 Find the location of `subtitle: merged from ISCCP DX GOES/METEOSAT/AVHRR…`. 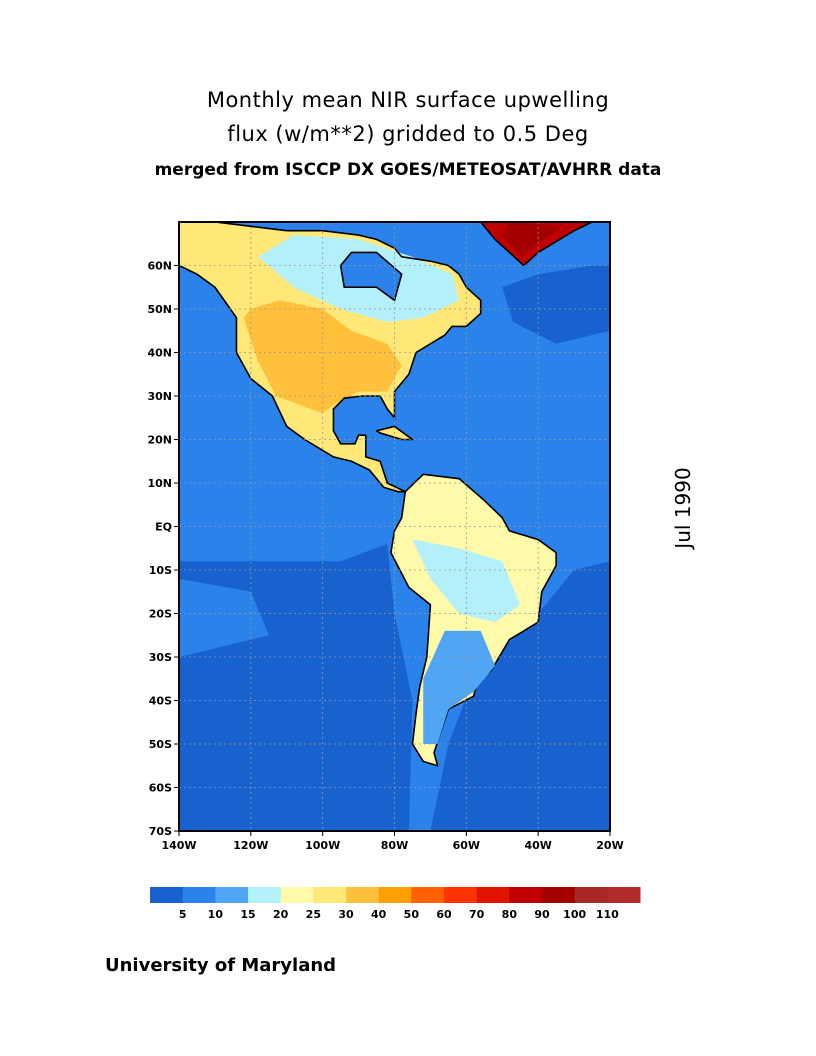

subtitle: merged from ISCCP DX GOES/METEOSAT/AVHRR… is located at coordinates (408, 170).